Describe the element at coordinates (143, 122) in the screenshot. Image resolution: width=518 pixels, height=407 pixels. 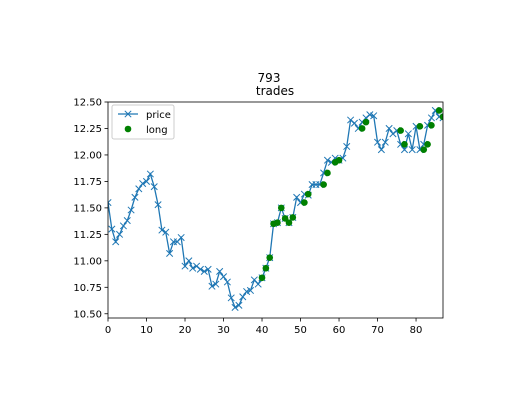
I see `legend: price long` at that location.